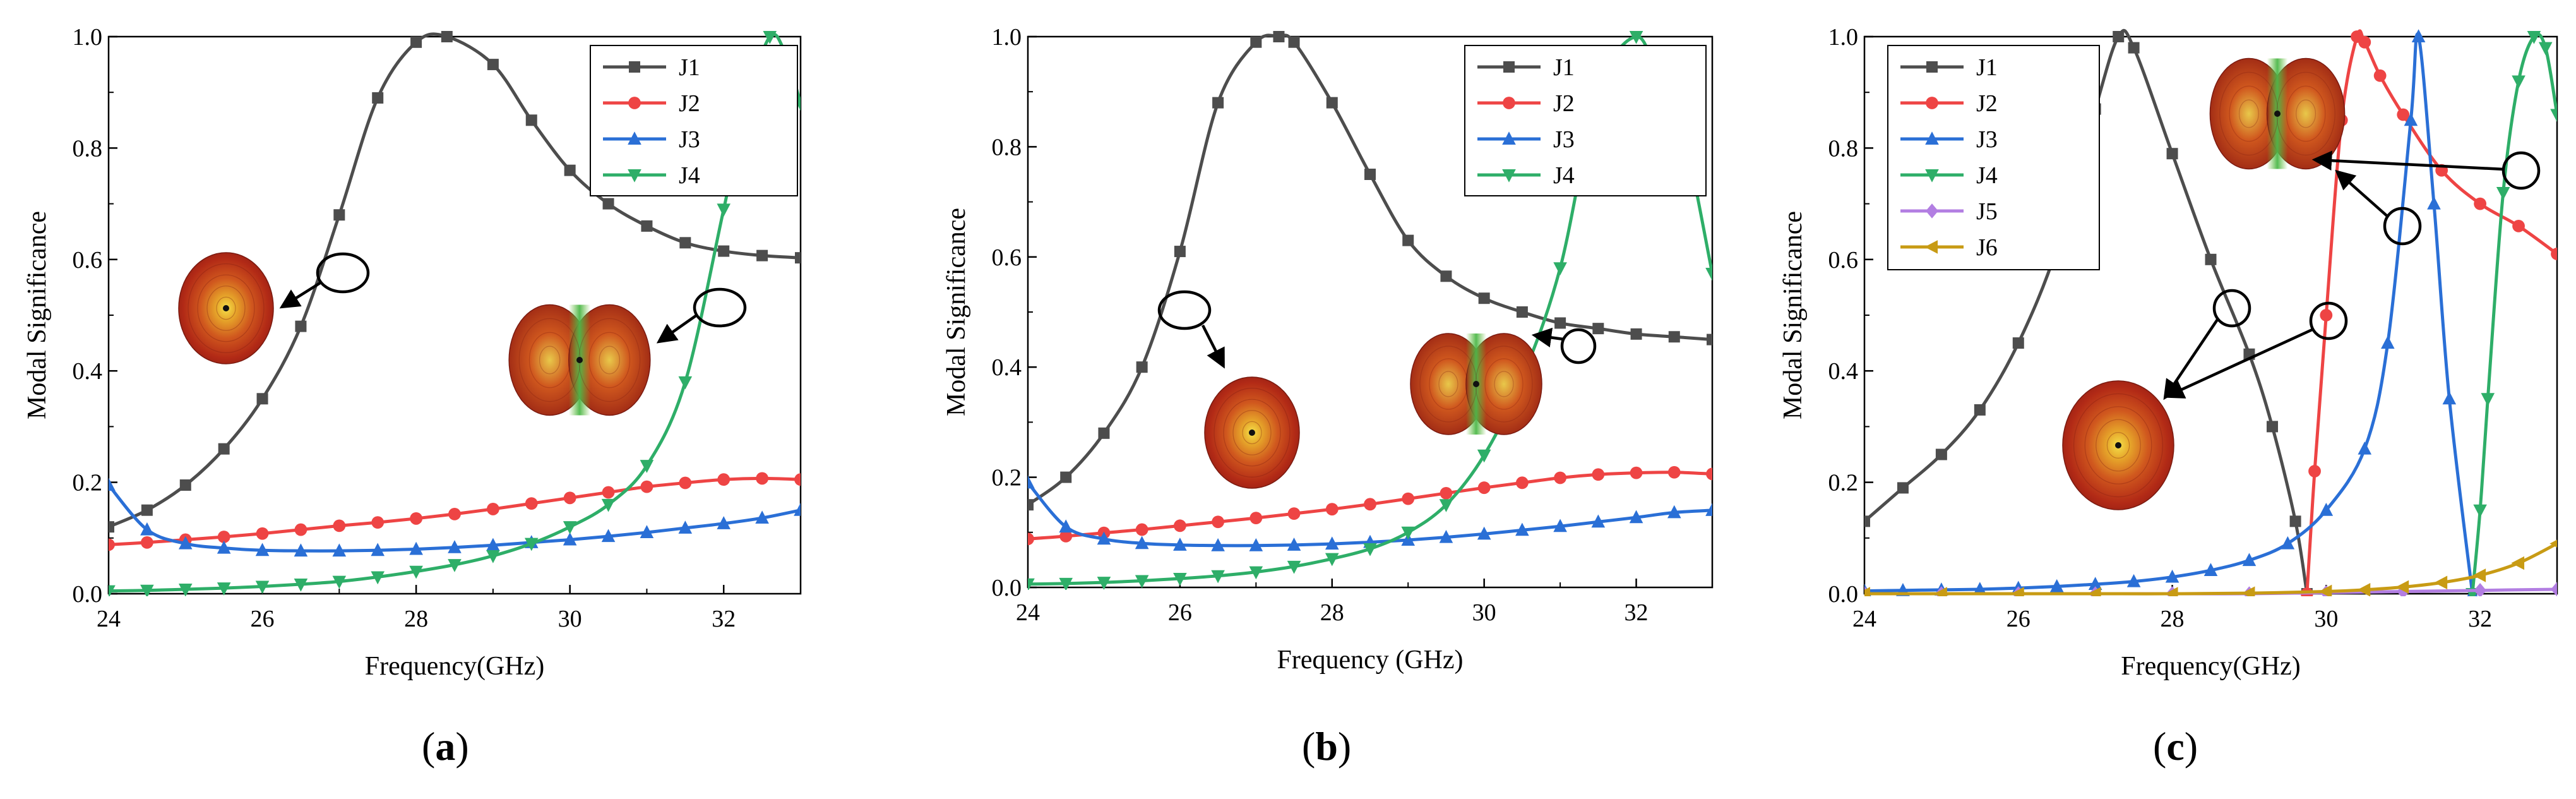 This screenshot has height=799, width=2576. What do you see at coordinates (1564, 67) in the screenshot?
I see `legend-label: J1` at bounding box center [1564, 67].